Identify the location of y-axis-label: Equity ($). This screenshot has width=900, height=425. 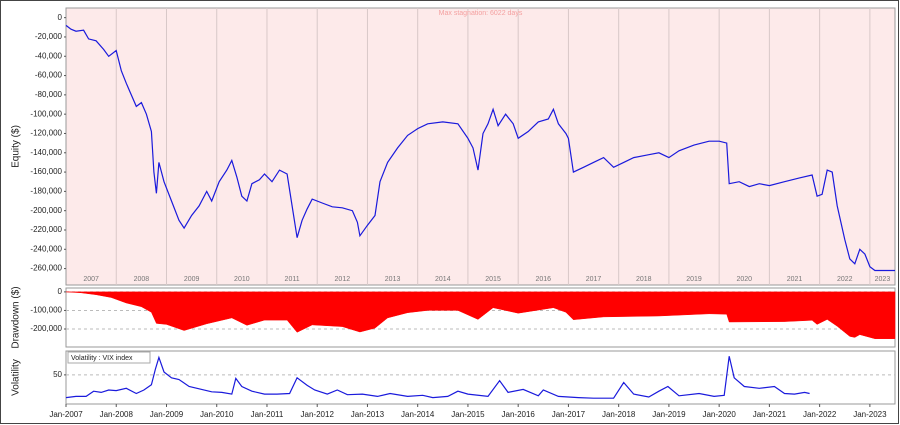
(16, 146).